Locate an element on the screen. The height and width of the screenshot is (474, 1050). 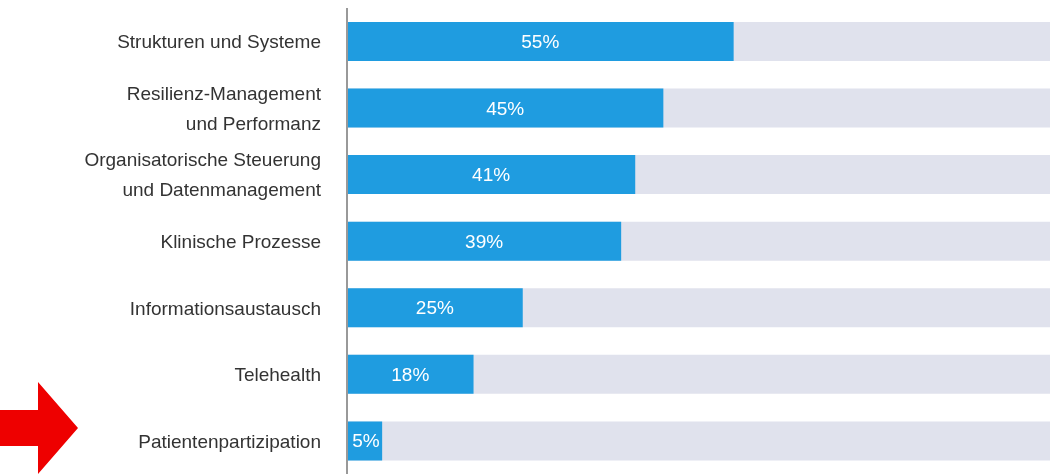
y-tick-label: Klinische Prozesse is located at coordinates (240, 241).